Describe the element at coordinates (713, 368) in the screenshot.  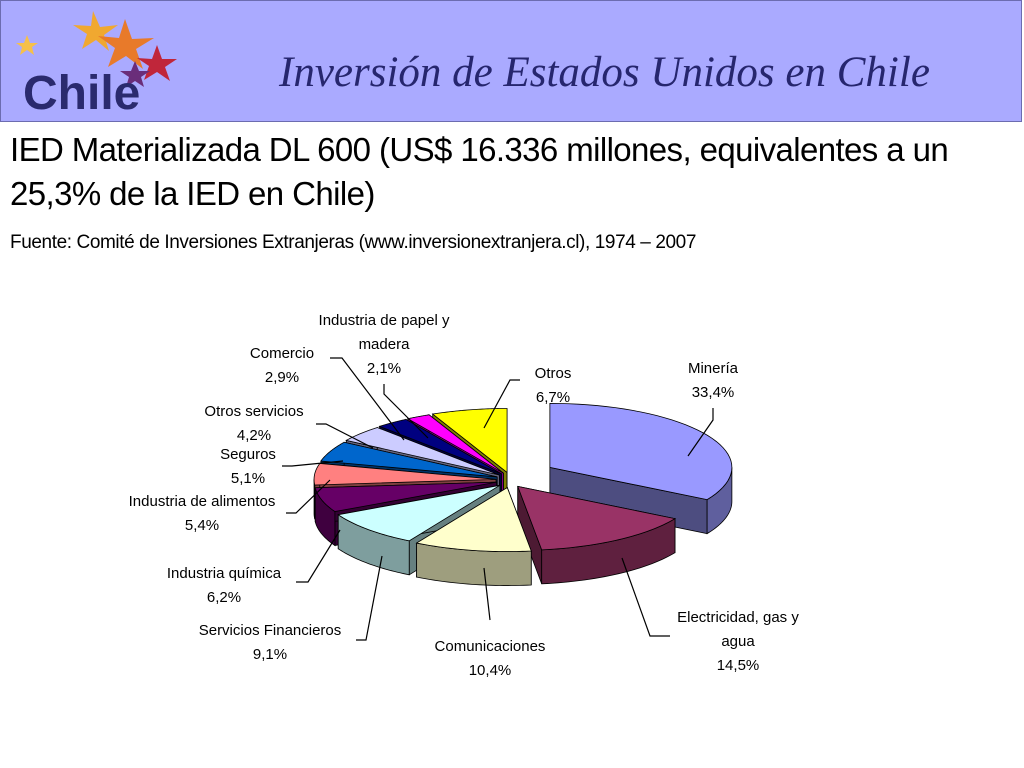
I see `slice-name-label: Minería` at that location.